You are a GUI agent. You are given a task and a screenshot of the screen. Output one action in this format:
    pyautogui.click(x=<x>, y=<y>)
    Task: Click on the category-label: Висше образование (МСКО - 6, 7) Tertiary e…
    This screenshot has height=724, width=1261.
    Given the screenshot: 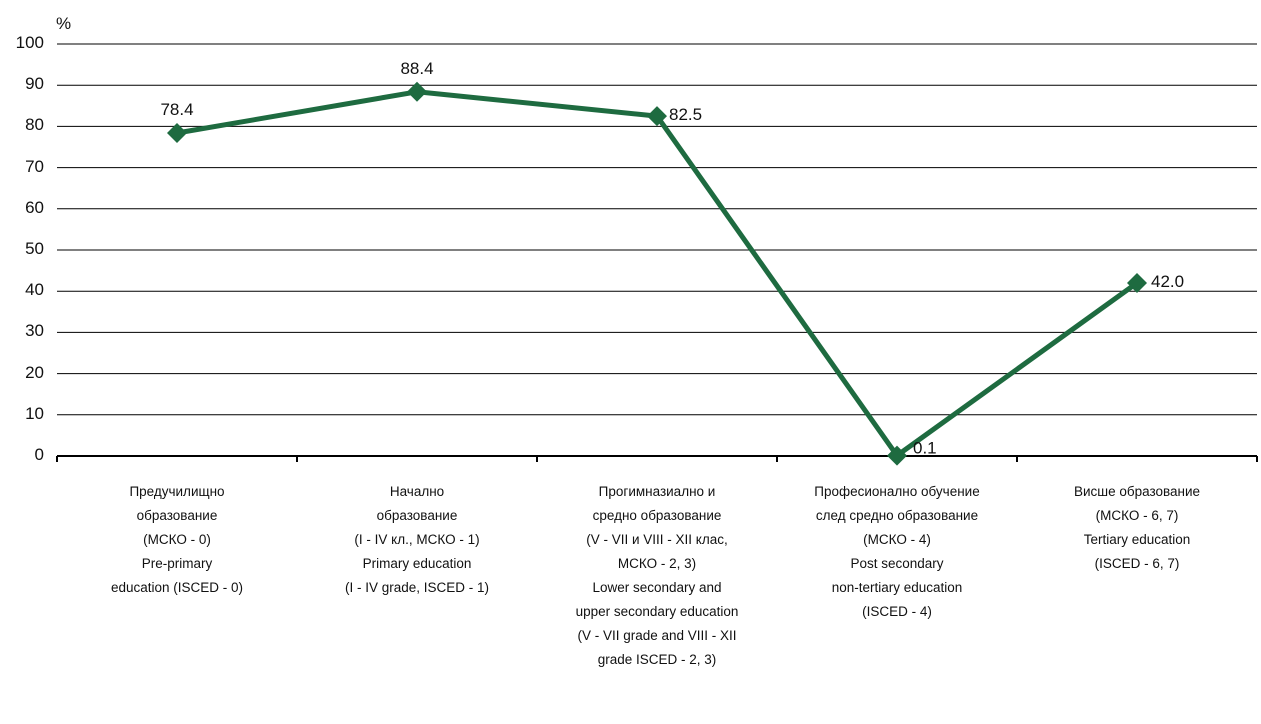 What is the action you would take?
    pyautogui.click(x=1137, y=528)
    